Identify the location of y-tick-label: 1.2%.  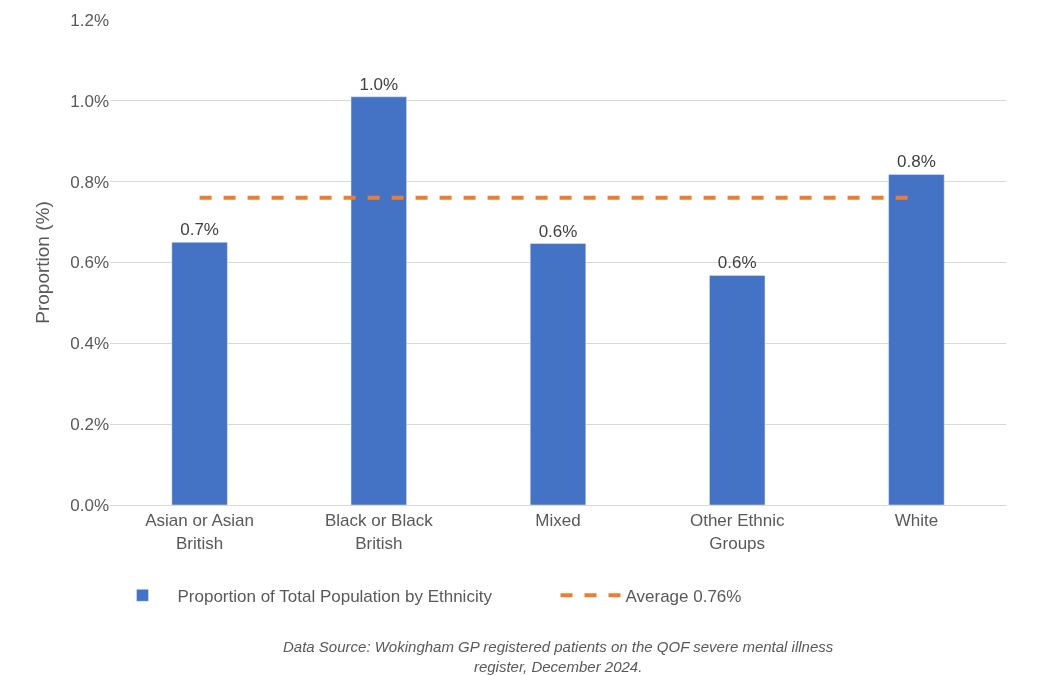
(89, 20).